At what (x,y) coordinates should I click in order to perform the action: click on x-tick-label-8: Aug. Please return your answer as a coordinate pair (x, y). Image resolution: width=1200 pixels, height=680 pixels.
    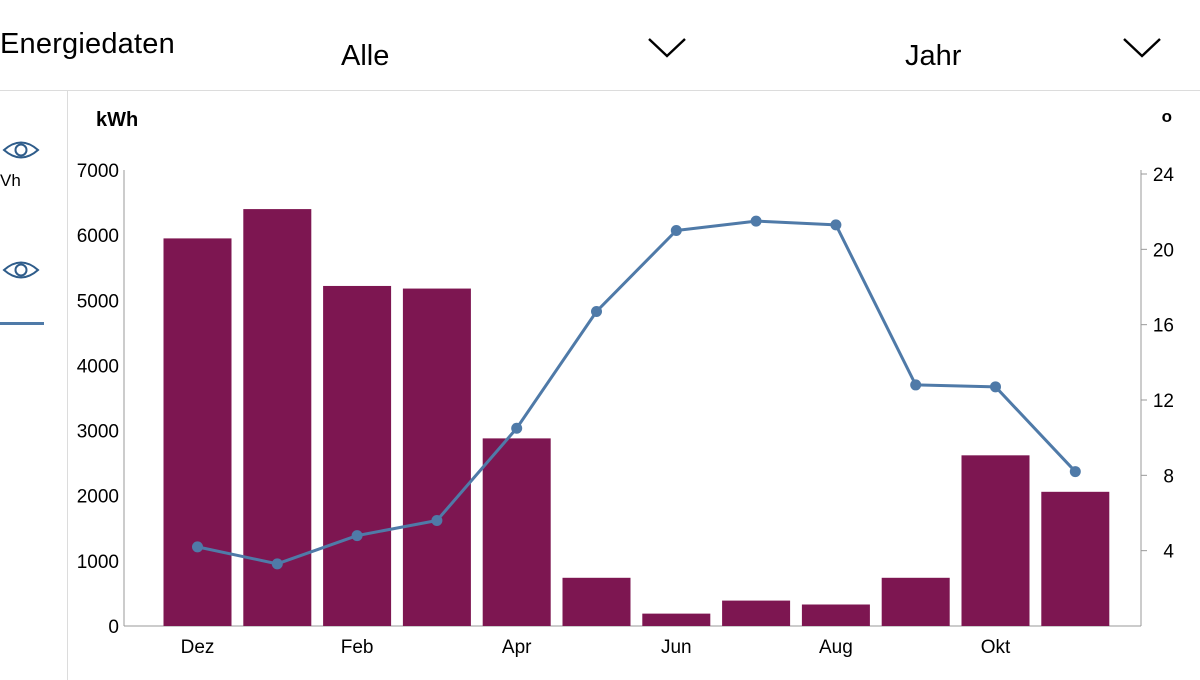
    Looking at the image, I should click on (836, 647).